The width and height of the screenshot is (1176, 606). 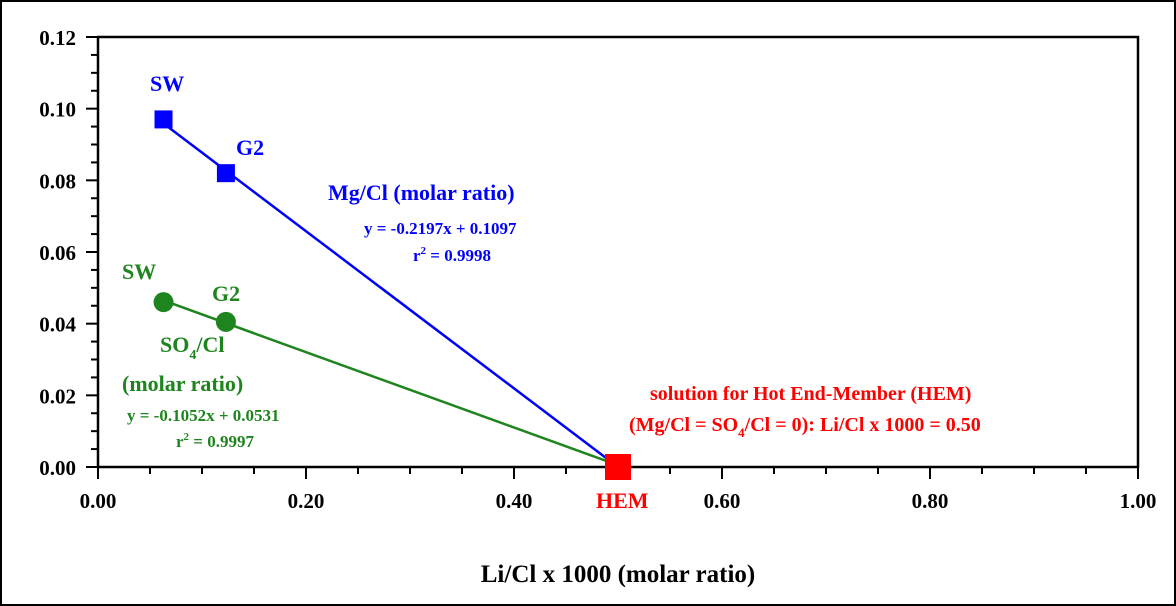 What do you see at coordinates (421, 192) in the screenshot?
I see `mg-series-name: Mg/Cl (molar ratio)` at bounding box center [421, 192].